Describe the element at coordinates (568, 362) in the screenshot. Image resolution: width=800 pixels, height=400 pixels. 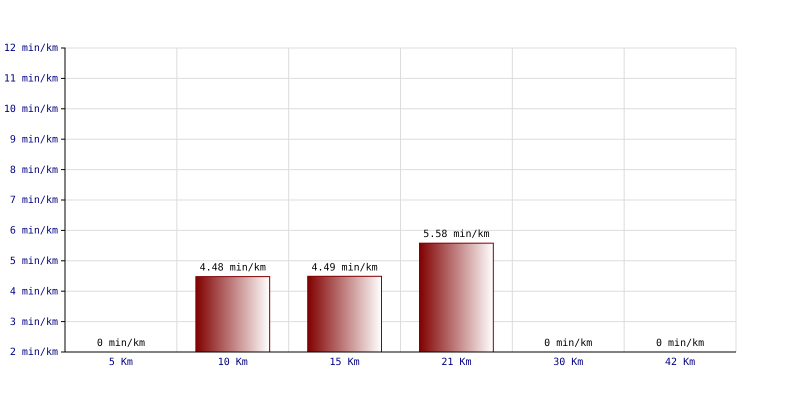
I see `x-tick-label: 30 Km` at that location.